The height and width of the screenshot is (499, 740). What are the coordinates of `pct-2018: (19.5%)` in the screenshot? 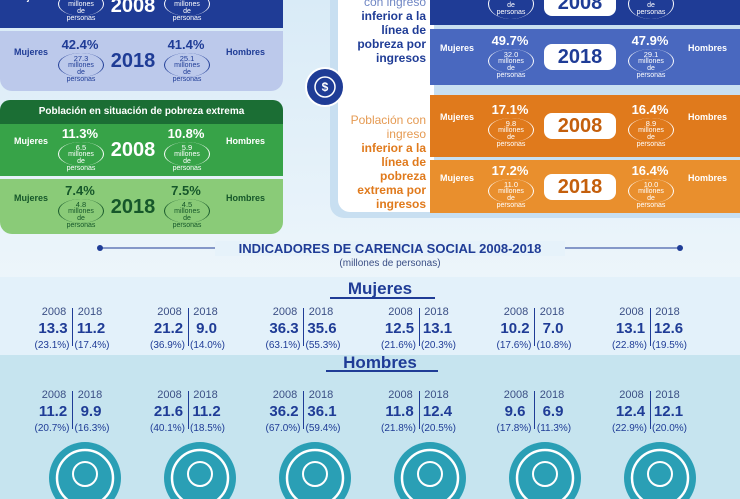 It's located at (669, 345).